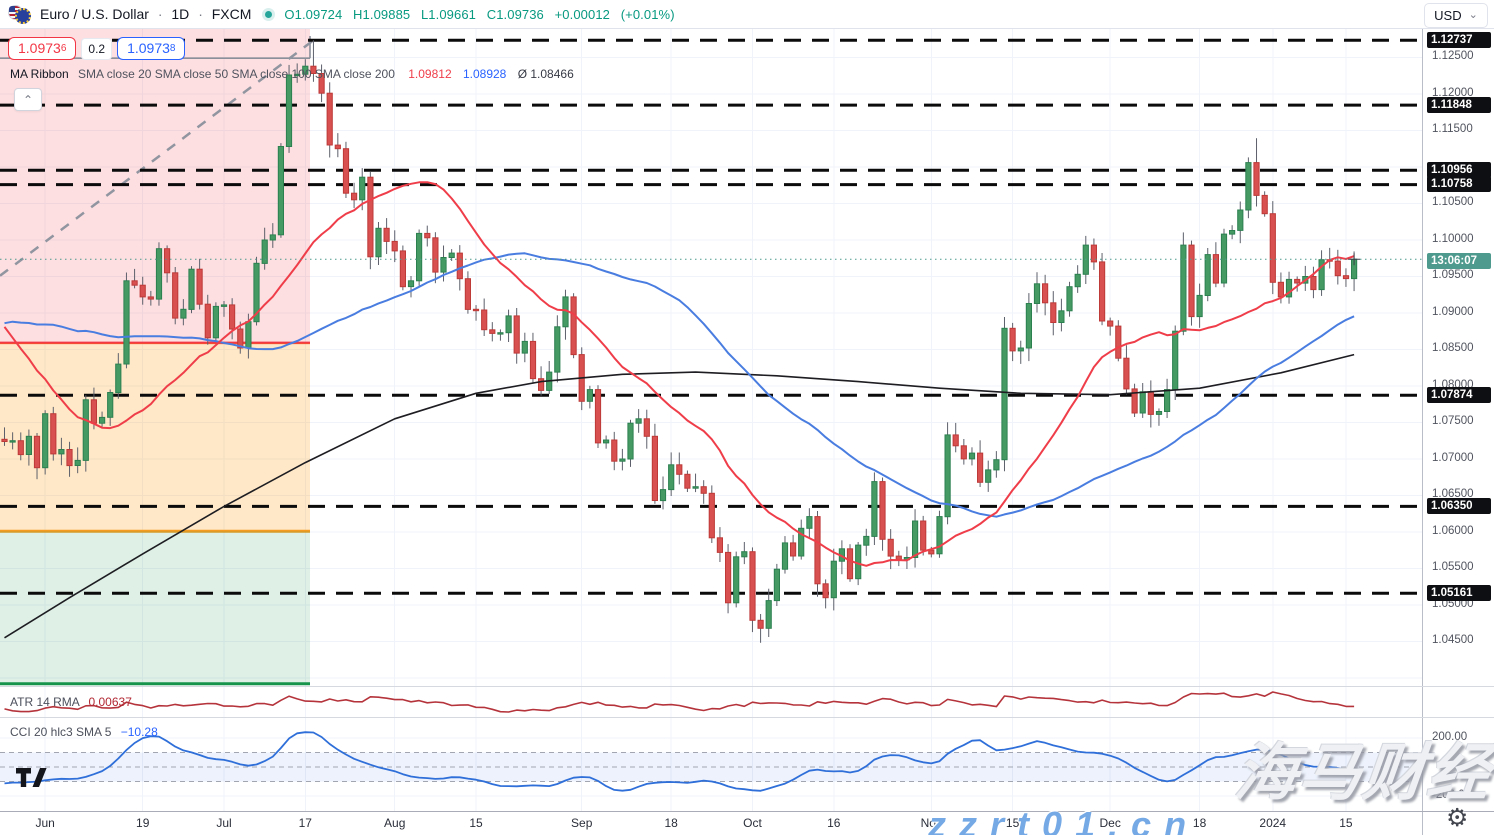 Image resolution: width=1494 pixels, height=835 pixels. I want to click on collapse-pane-button: ⌃, so click(28, 99).